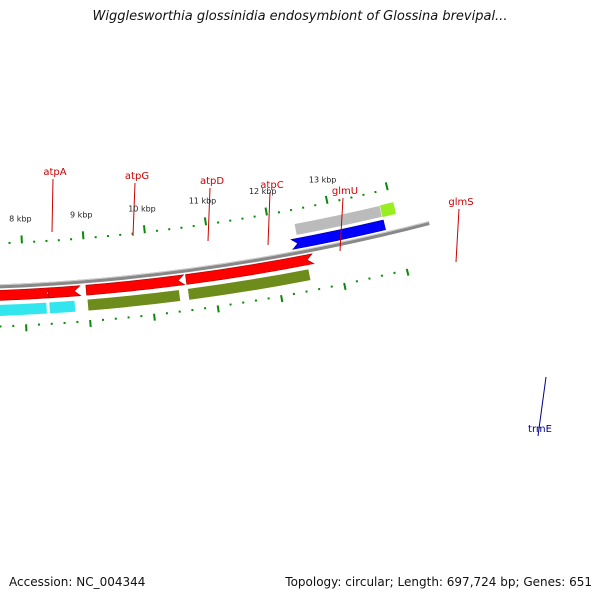  Describe the element at coordinates (142, 208) in the screenshot. I see `ruler-label: 10 kbp` at that location.